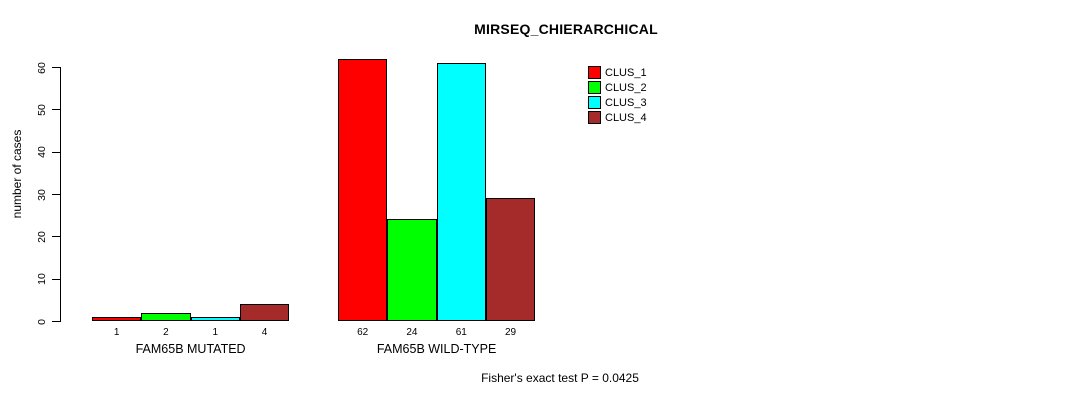 This screenshot has width=1090, height=400. What do you see at coordinates (626, 118) in the screenshot?
I see `legend-label-clus_4: CLUS_4` at bounding box center [626, 118].